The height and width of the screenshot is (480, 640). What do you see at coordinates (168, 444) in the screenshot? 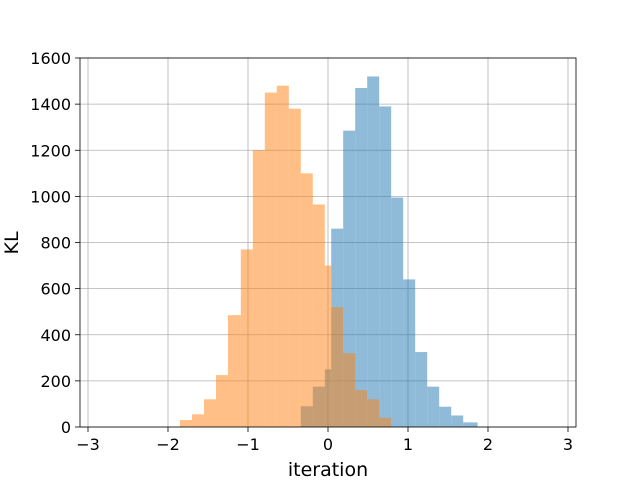
I see `x-tick-label: −2` at bounding box center [168, 444].